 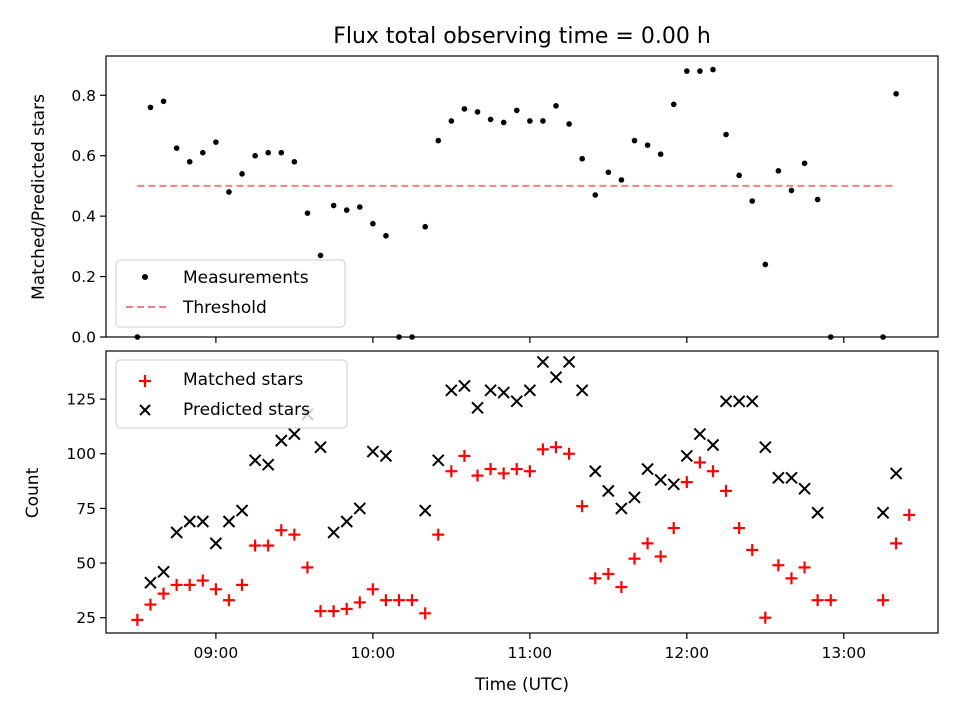 I want to click on legend-matched-label: Matched stars, so click(x=243, y=380).